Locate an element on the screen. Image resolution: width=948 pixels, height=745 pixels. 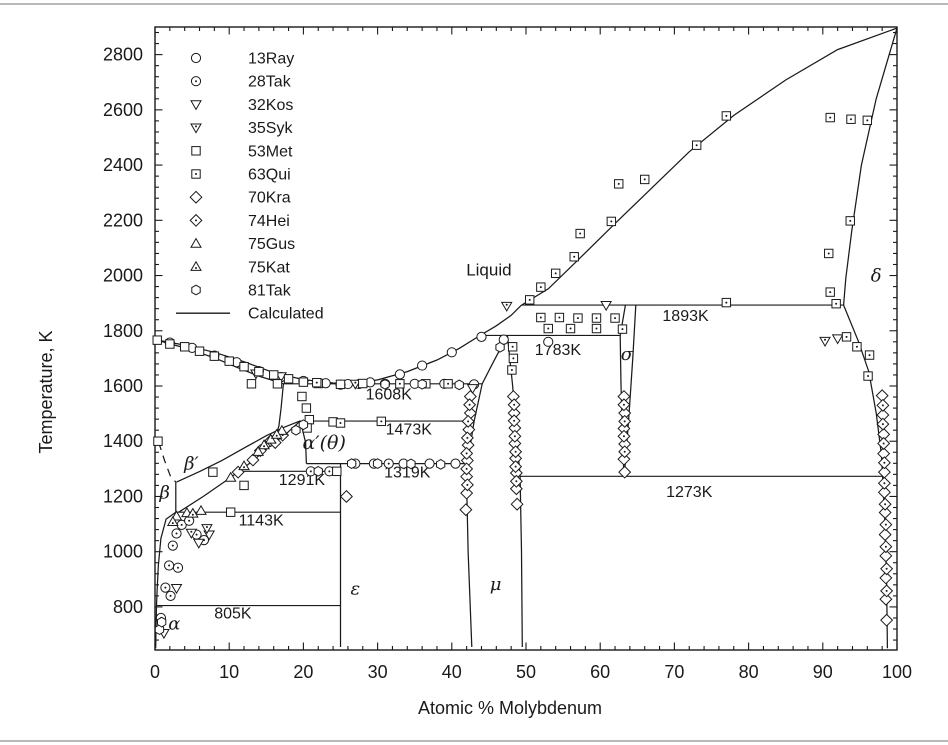
y-tick-label: 2200 is located at coordinates (123, 220).